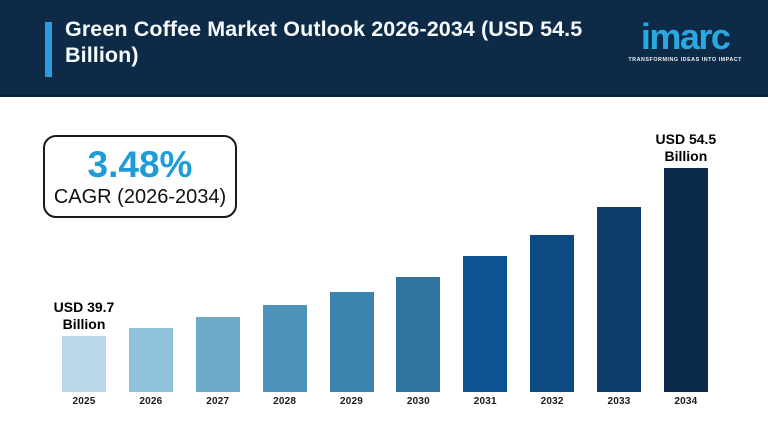  Describe the element at coordinates (686, 401) in the screenshot. I see `year-label-2034: 2034` at that location.